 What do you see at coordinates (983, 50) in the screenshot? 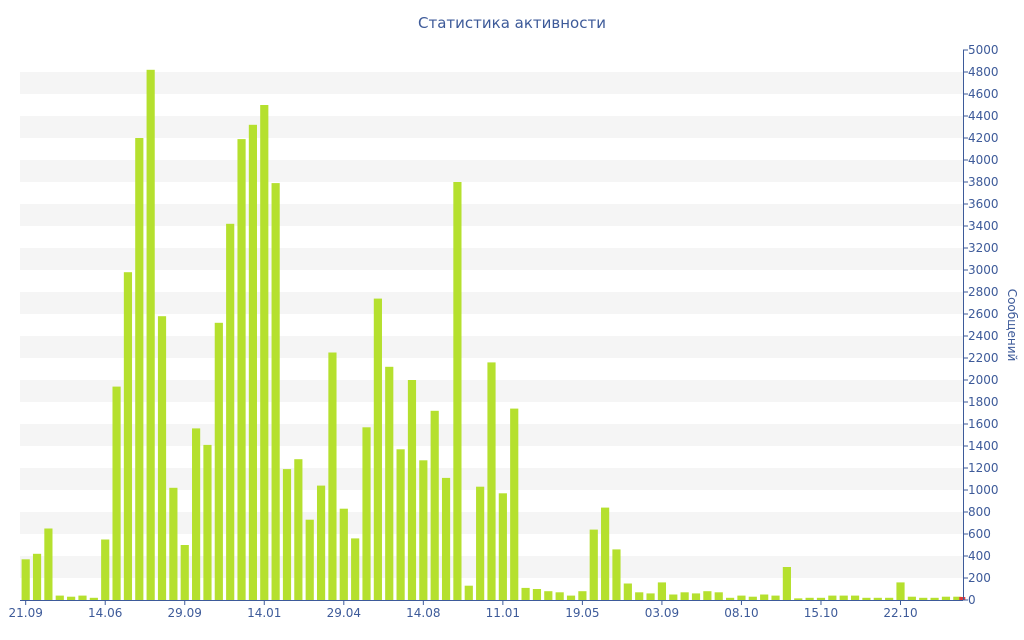
I see `y-tick-label: 5000` at bounding box center [983, 50].